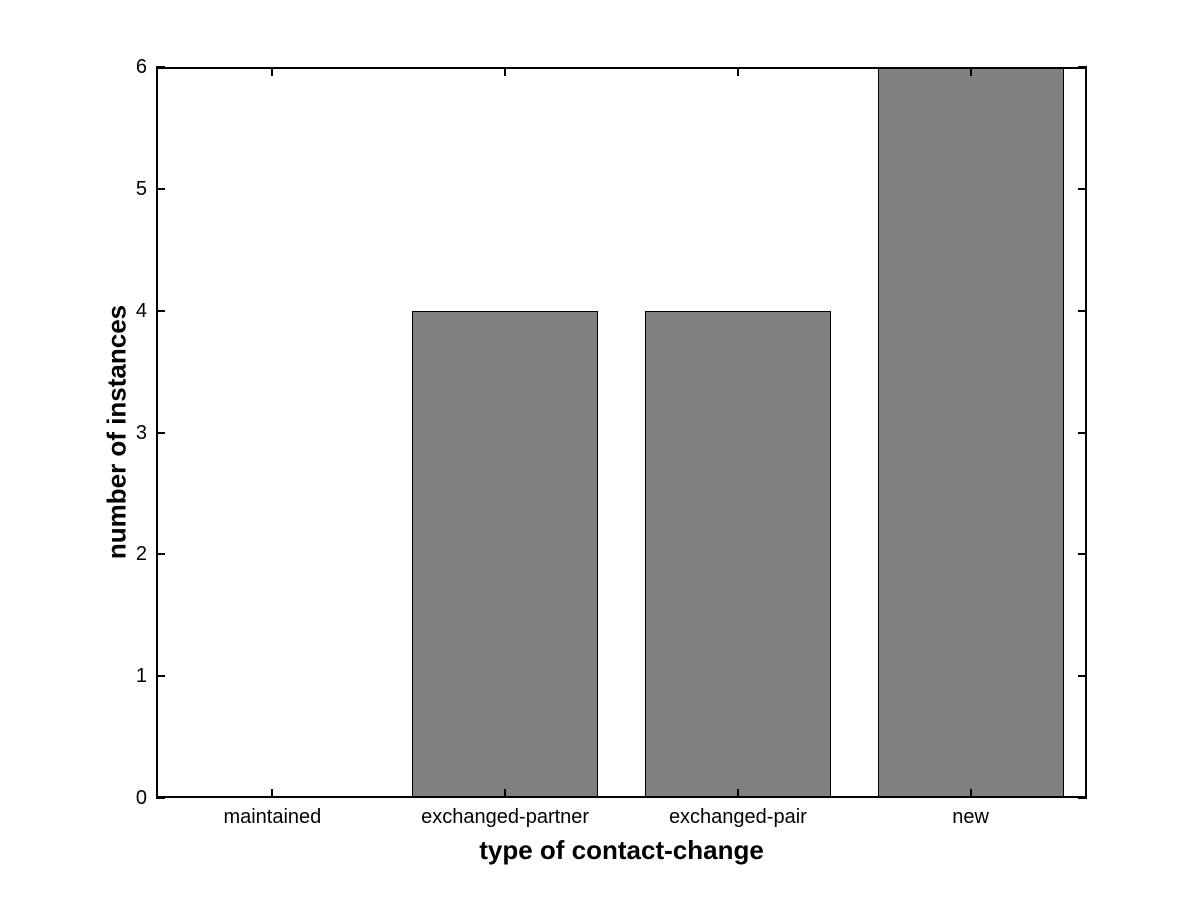 Image resolution: width=1201 pixels, height=901 pixels. What do you see at coordinates (737, 554) in the screenshot?
I see `bar-exchanged-pair` at bounding box center [737, 554].